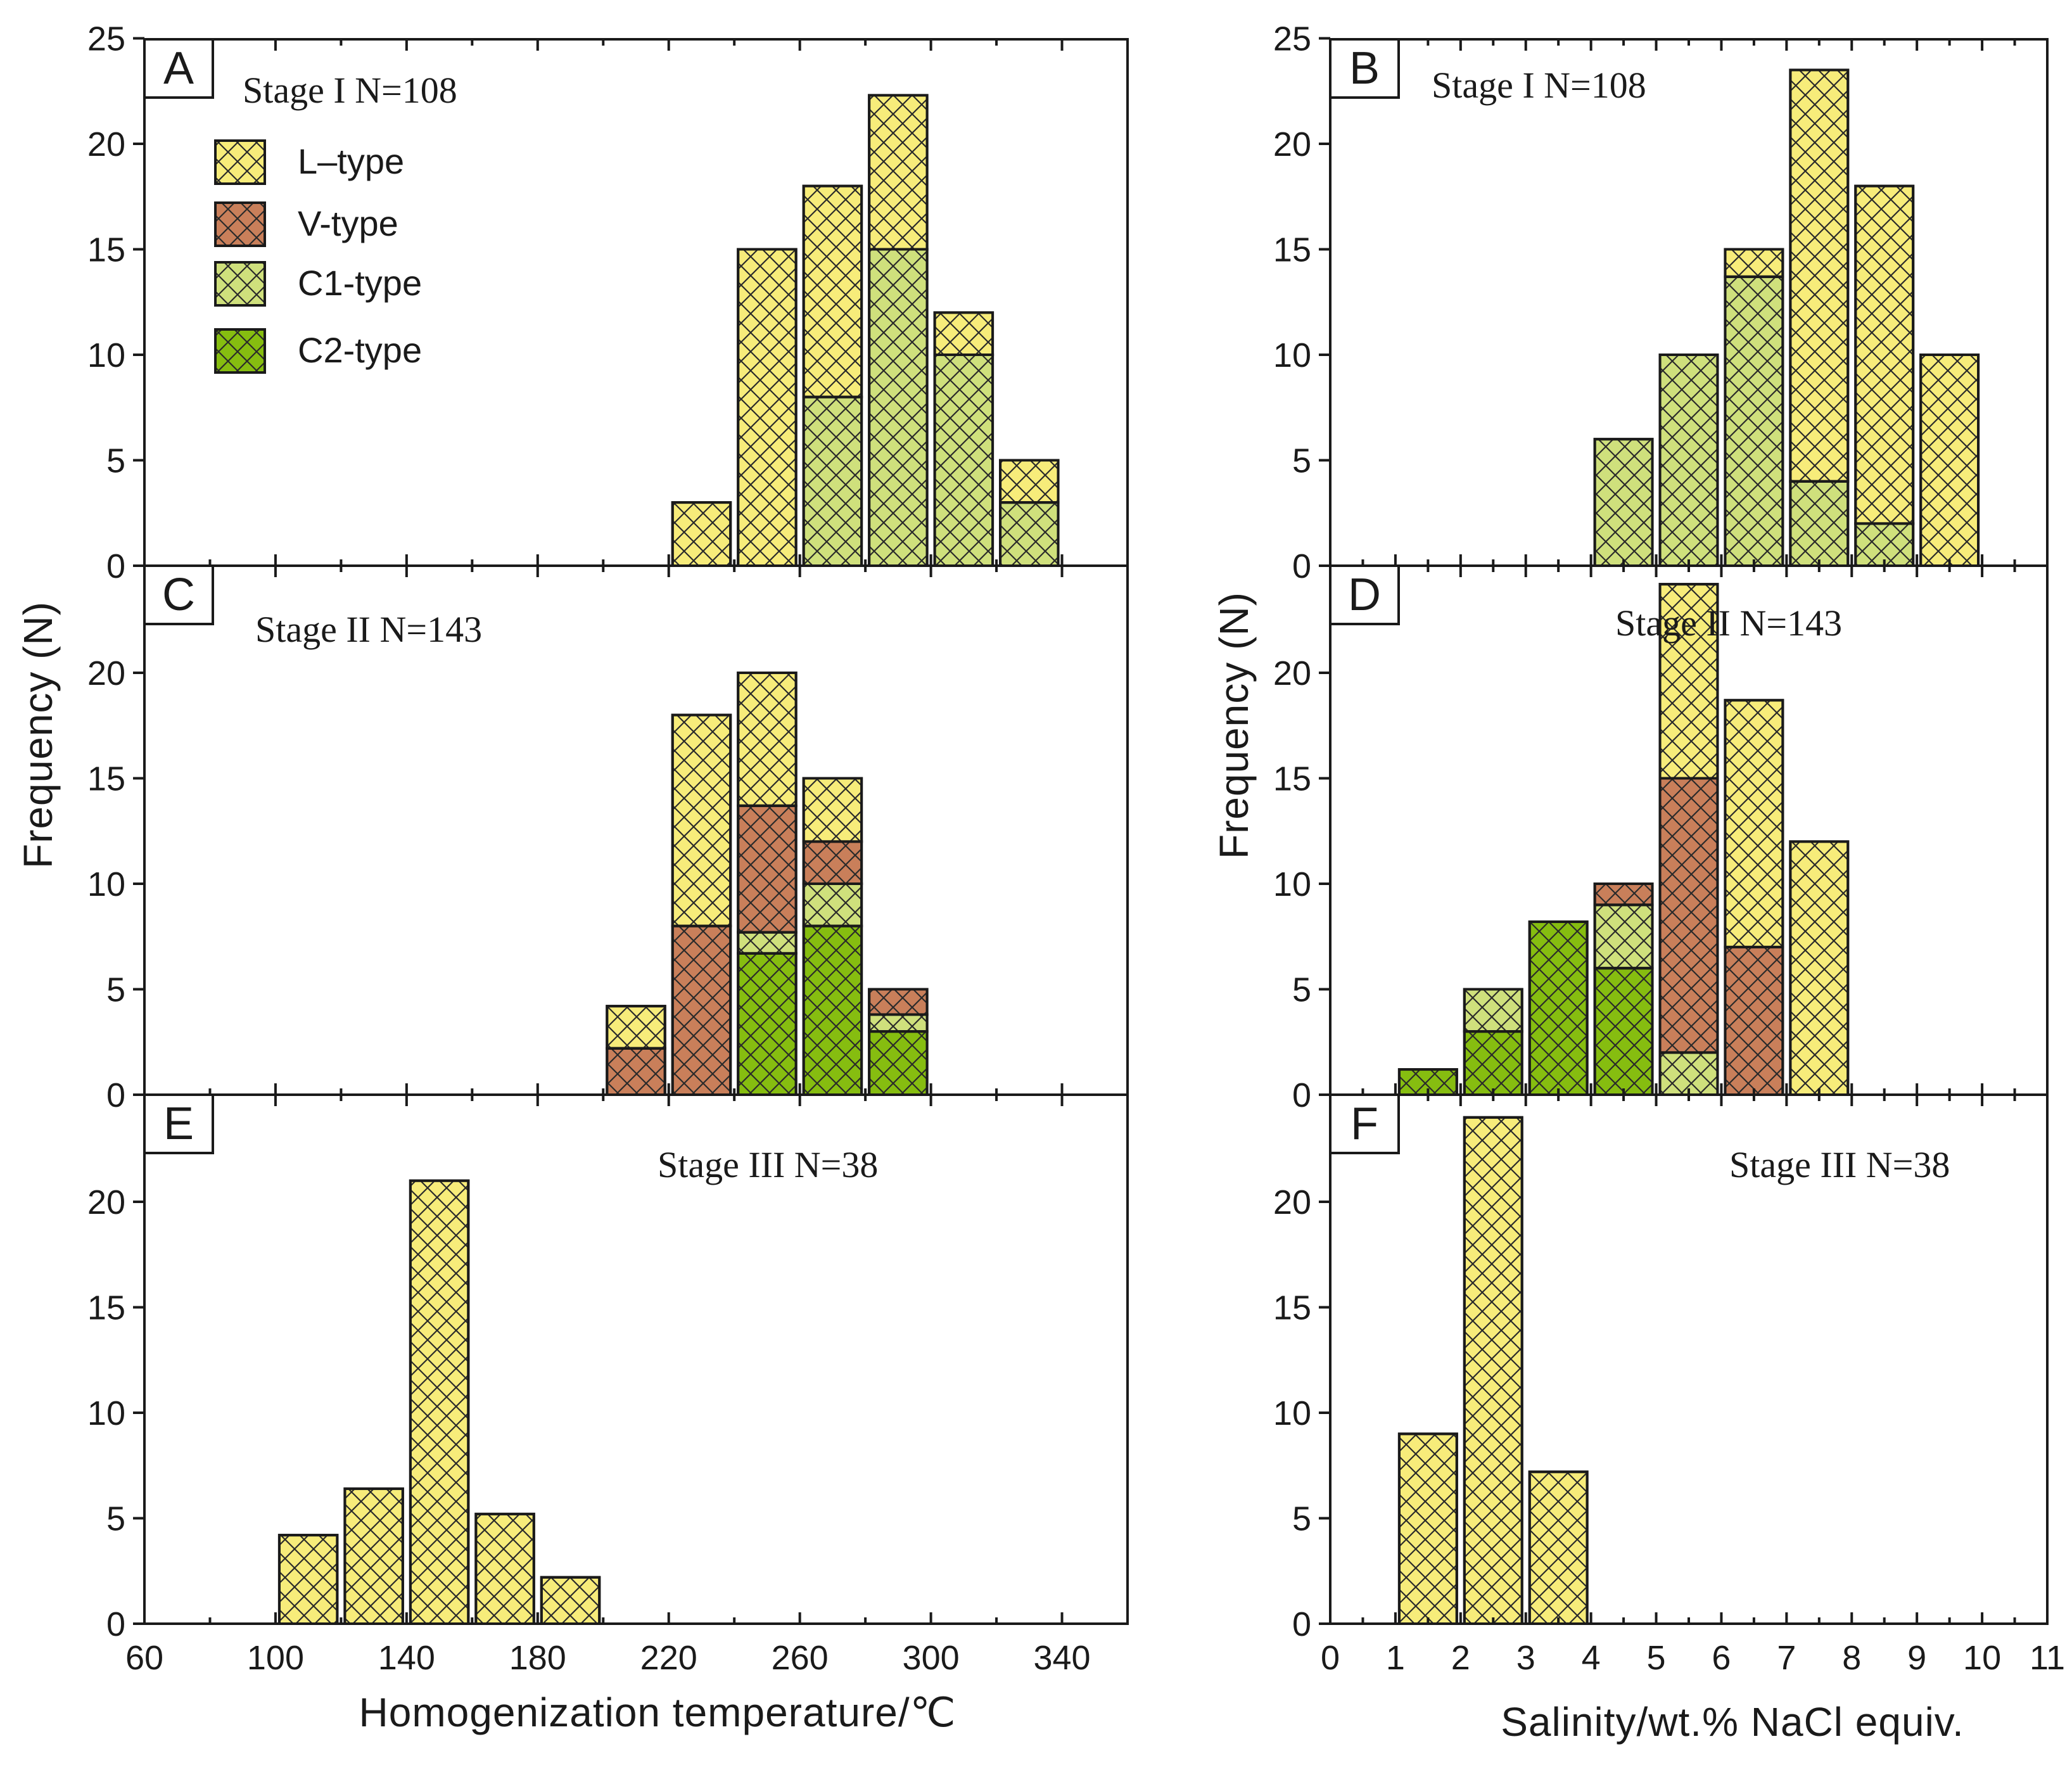 This screenshot has height=1765, width=2072. I want to click on x-tick-label: 300, so click(931, 1658).